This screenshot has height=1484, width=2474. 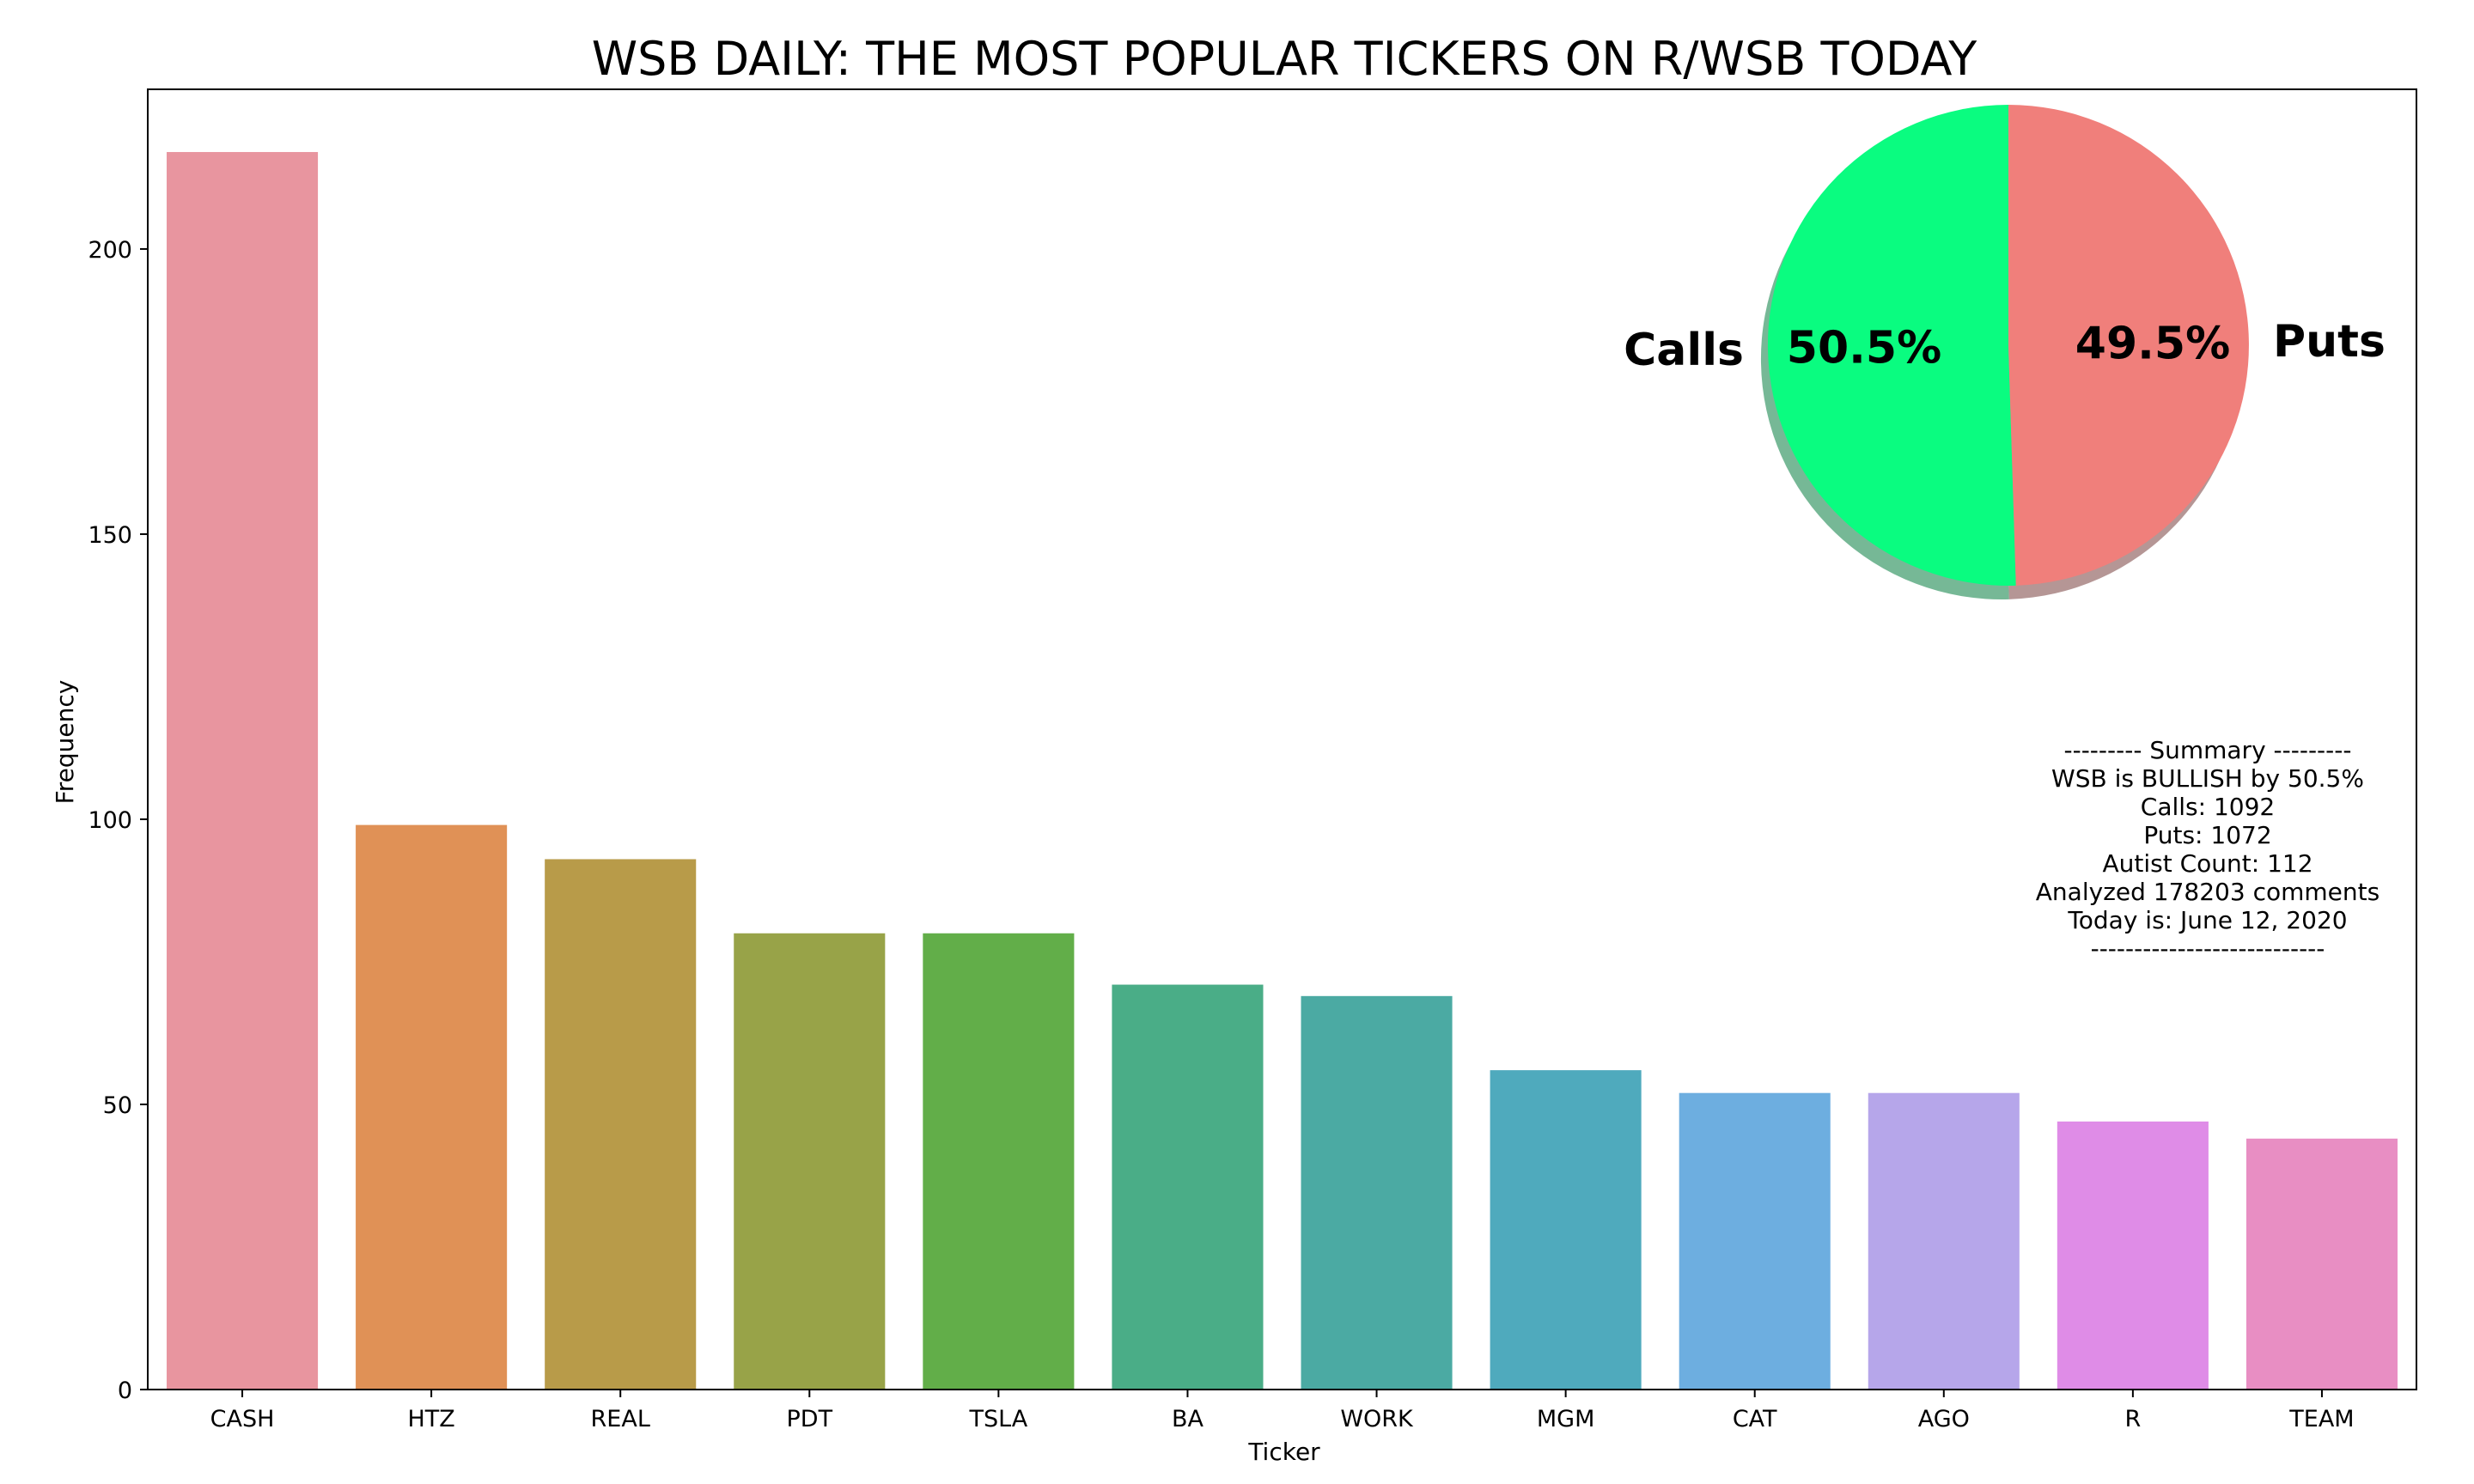 I want to click on summary-sentiment: WSB is BULLISH by 50.5%, so click(x=2207, y=779).